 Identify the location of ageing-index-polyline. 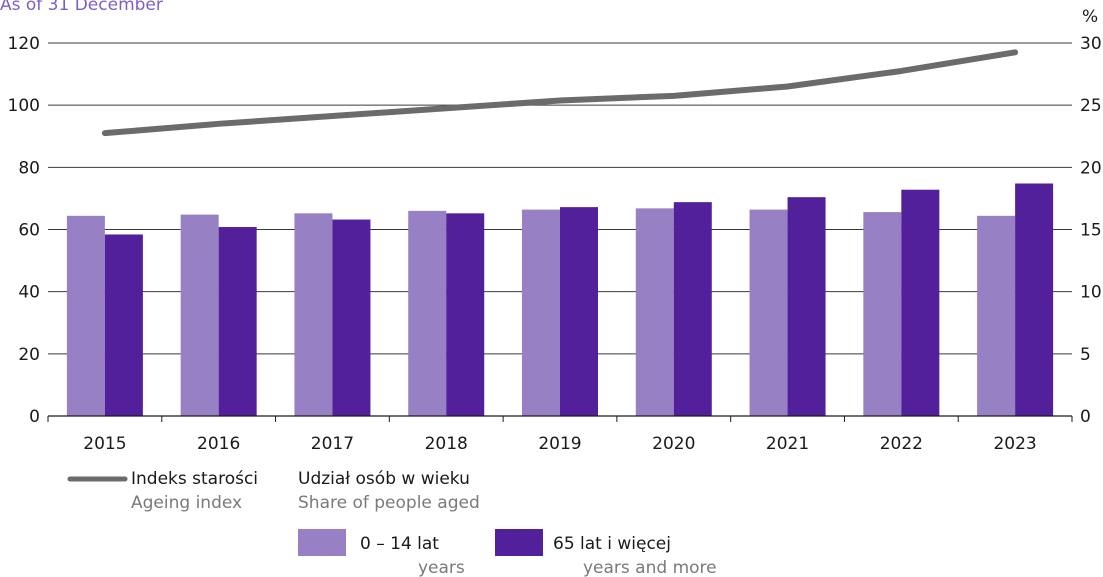
(560, 93).